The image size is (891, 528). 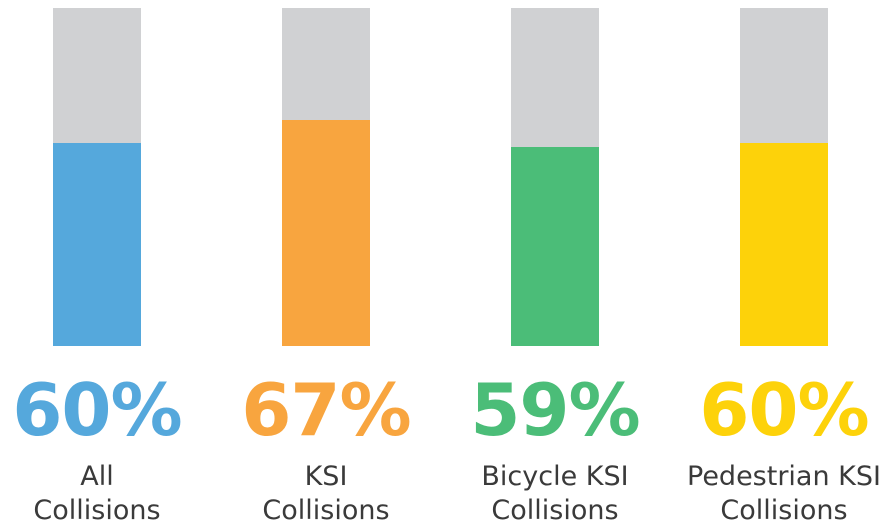 I want to click on category-label: All Collisions, so click(x=106, y=494).